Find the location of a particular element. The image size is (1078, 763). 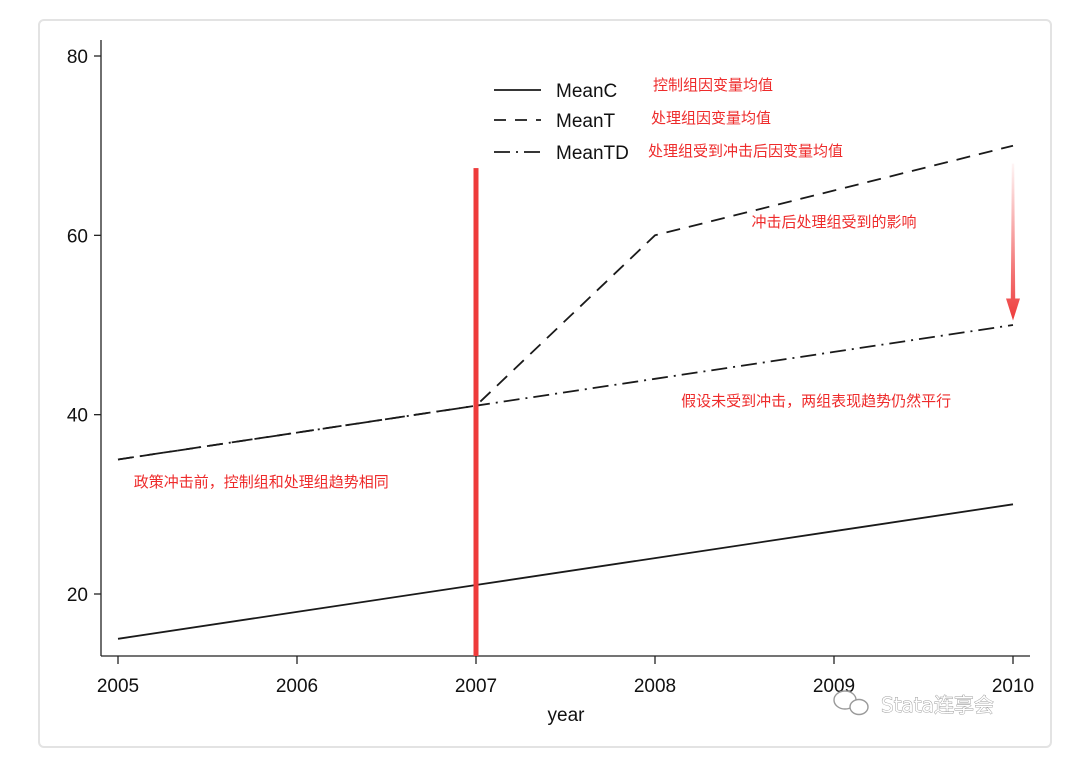

legend-label-meant: MeanT is located at coordinates (586, 121).